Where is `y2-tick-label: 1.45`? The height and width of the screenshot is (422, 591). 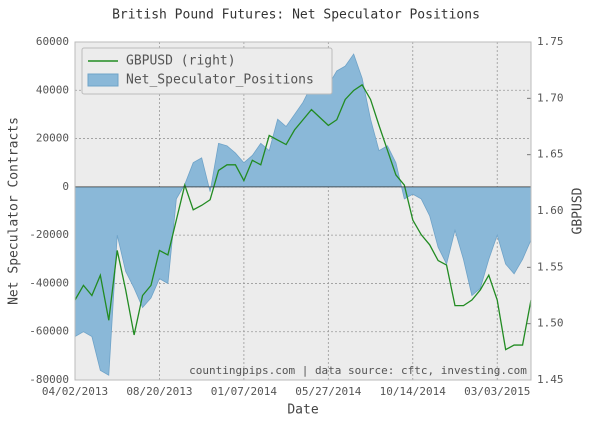
y2-tick-label: 1.45 is located at coordinates (550, 379).